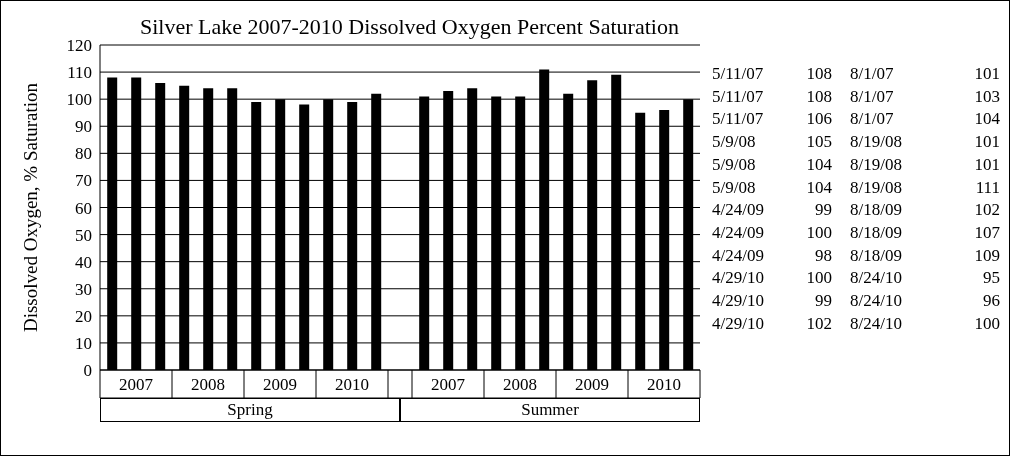 Image resolution: width=1010 pixels, height=456 pixels. What do you see at coordinates (83, 181) in the screenshot?
I see `y-tick-label: 70` at bounding box center [83, 181].